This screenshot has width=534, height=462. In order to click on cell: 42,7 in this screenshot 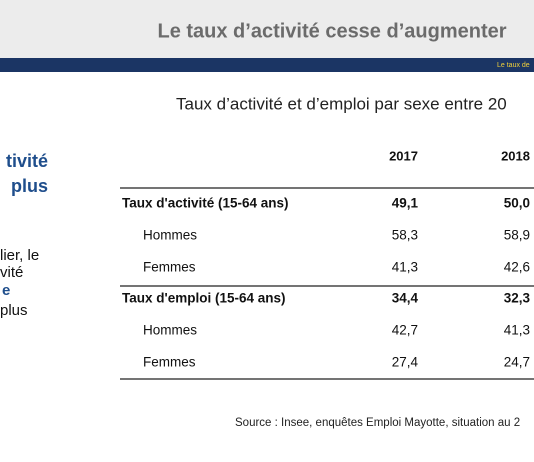, I will do `click(405, 330)`.